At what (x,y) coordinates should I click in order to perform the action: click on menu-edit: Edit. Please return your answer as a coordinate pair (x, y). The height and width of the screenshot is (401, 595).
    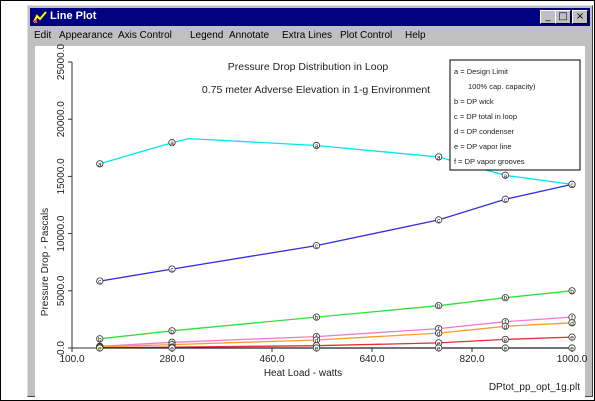
    Looking at the image, I should click on (43, 35).